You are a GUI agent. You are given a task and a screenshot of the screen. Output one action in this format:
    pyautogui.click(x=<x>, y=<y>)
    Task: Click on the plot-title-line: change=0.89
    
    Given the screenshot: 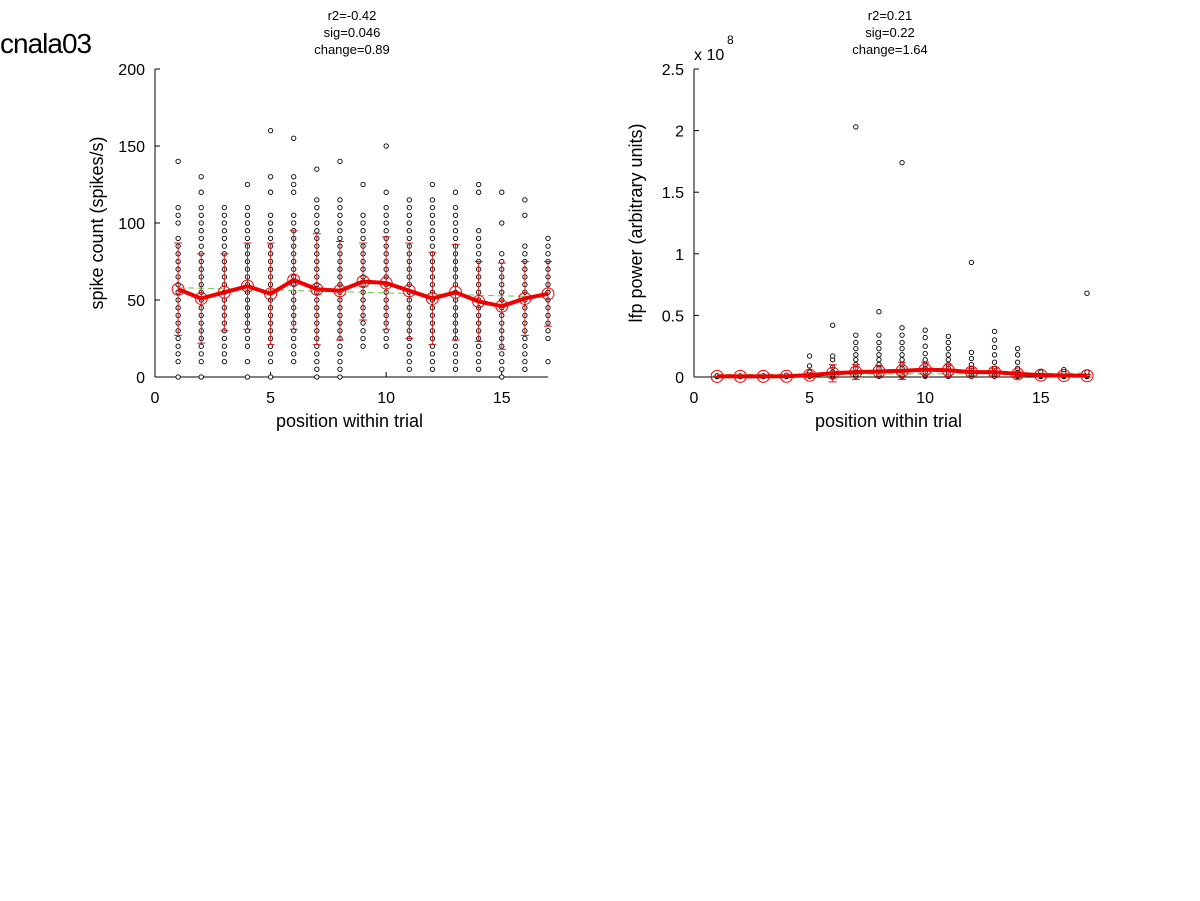 What is the action you would take?
    pyautogui.click(x=352, y=49)
    